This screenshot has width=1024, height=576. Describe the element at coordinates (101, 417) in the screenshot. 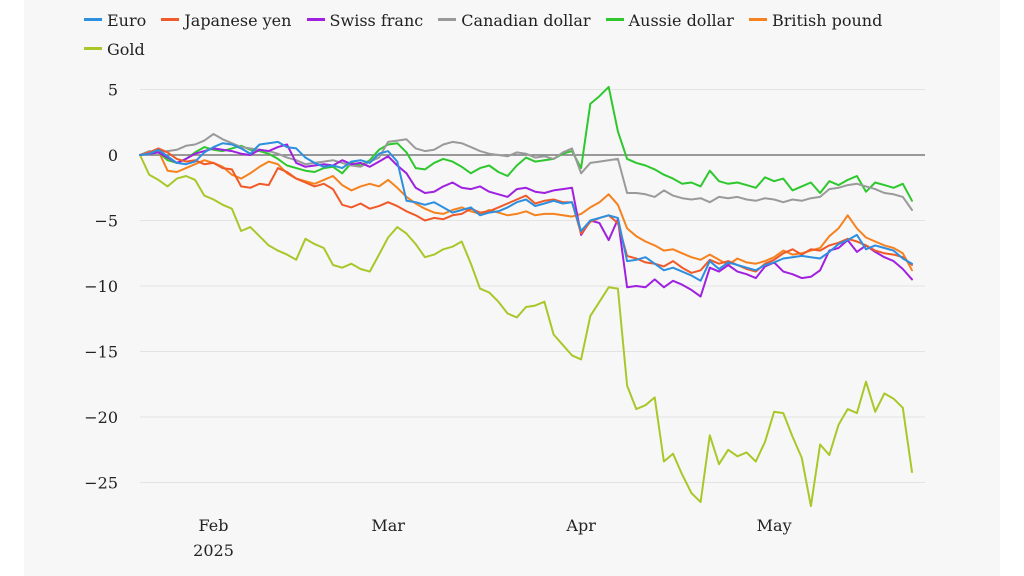

I see `y-tick-label: −20` at that location.